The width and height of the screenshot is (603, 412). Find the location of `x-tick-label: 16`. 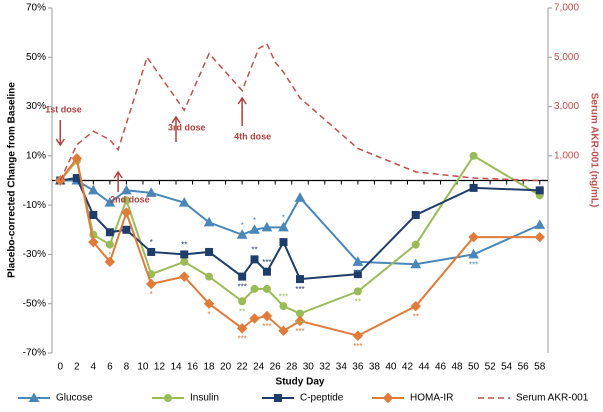

x-tick-label: 16 is located at coordinates (193, 367).